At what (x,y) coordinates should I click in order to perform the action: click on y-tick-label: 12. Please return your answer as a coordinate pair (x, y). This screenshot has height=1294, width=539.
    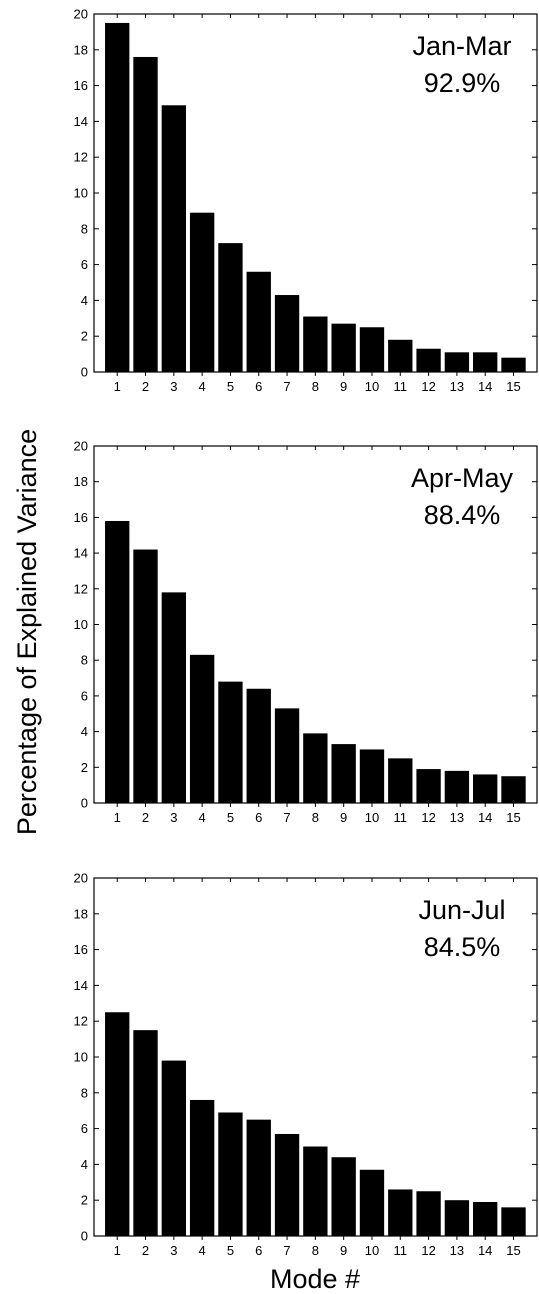
    Looking at the image, I should click on (81, 157).